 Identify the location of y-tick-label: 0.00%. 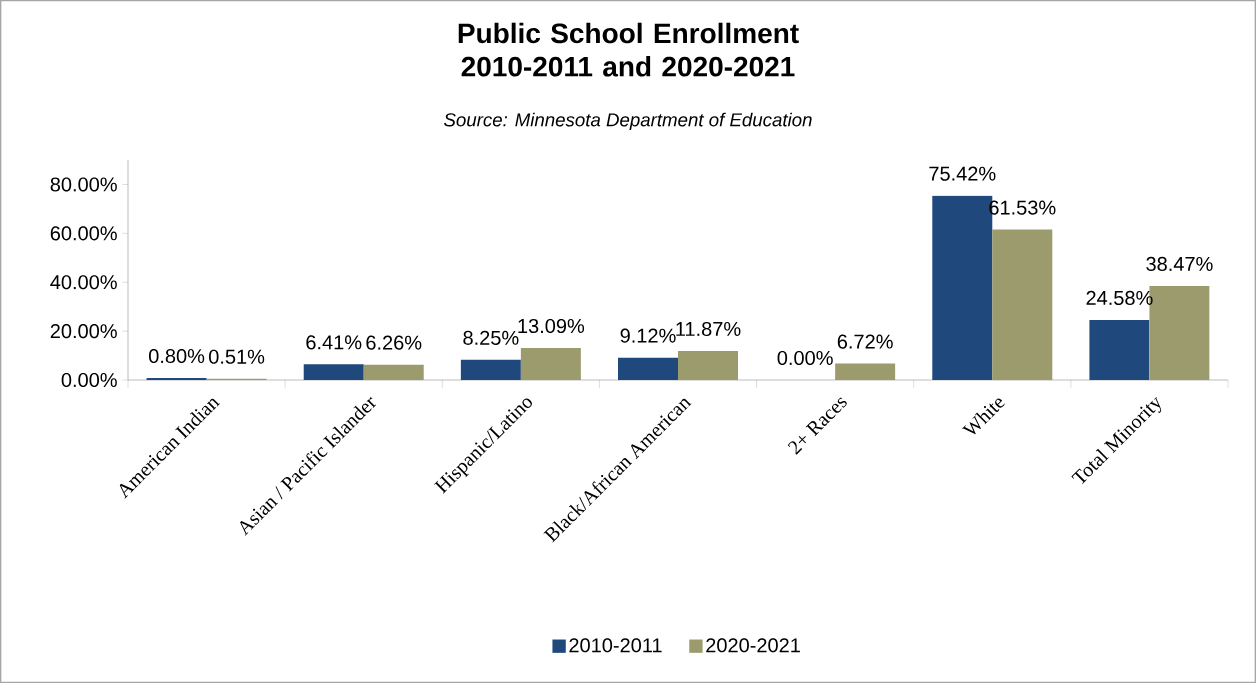
(89, 380).